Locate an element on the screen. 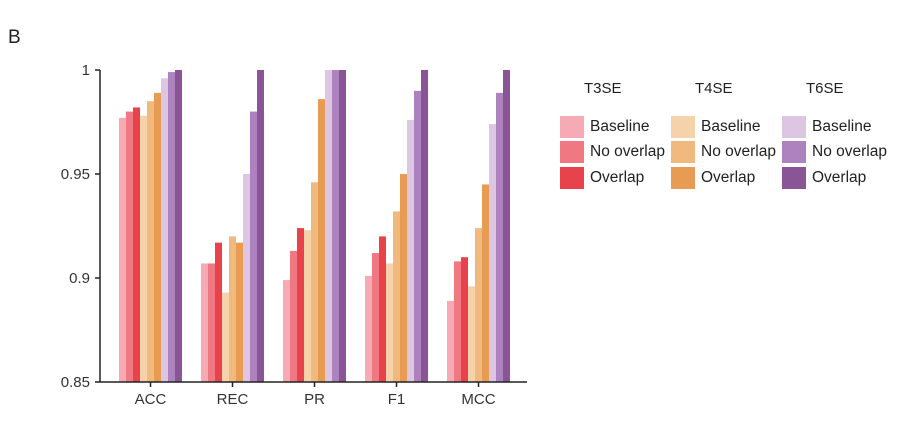  legend-item-t3se-overlap: Overlap is located at coordinates (612, 178).